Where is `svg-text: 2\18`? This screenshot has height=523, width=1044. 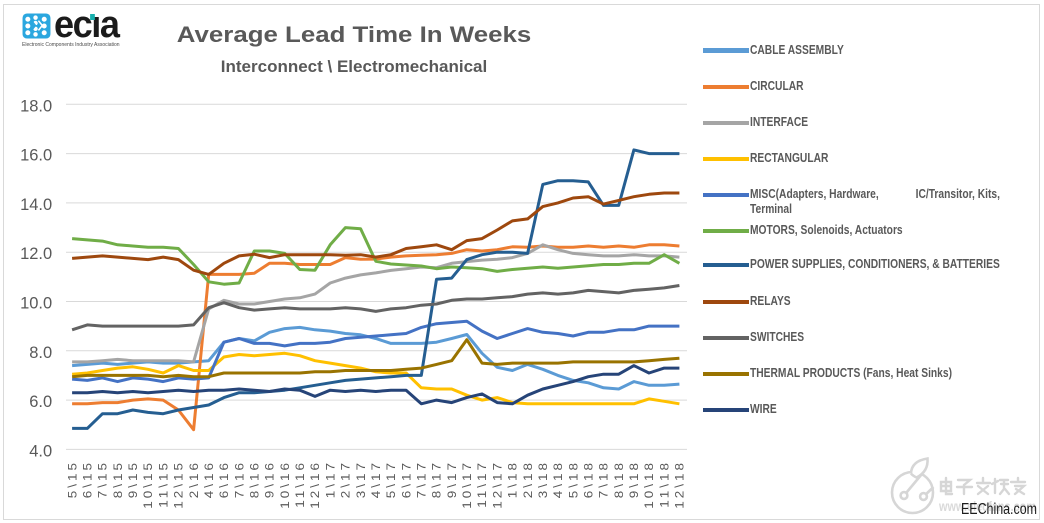 svg-text: 2\18 is located at coordinates (528, 479).